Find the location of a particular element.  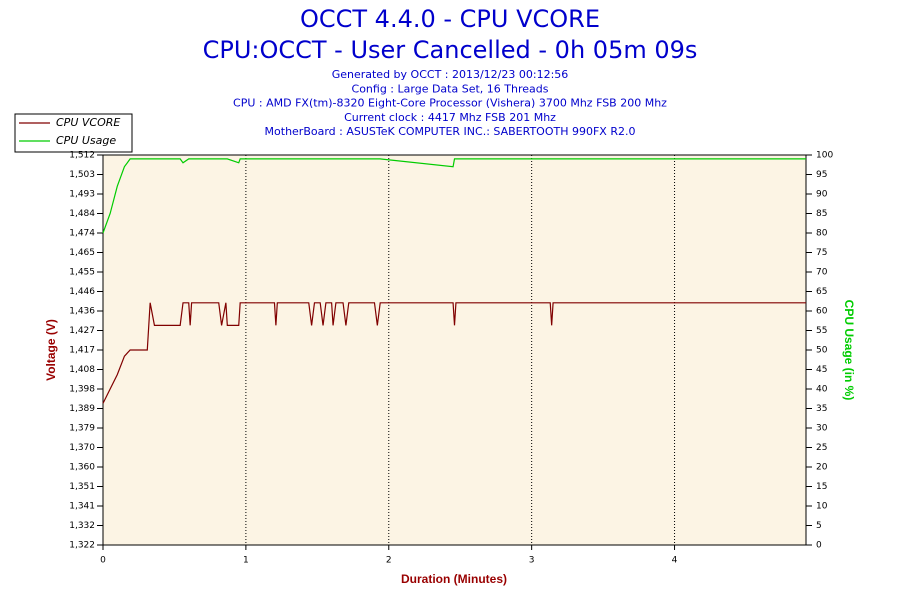

y-tick-label: 1,417 is located at coordinates (82, 351).